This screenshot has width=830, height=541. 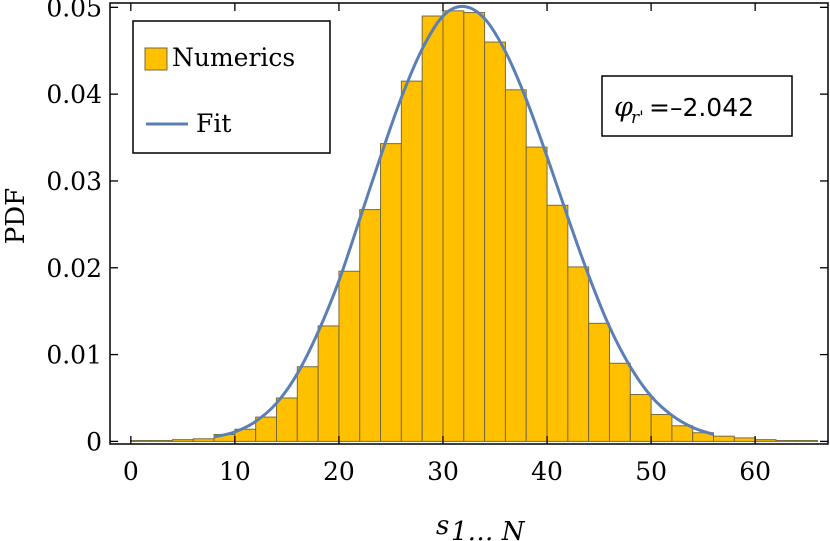 I want to click on legend-numerics-label: Numerics, so click(x=233, y=57).